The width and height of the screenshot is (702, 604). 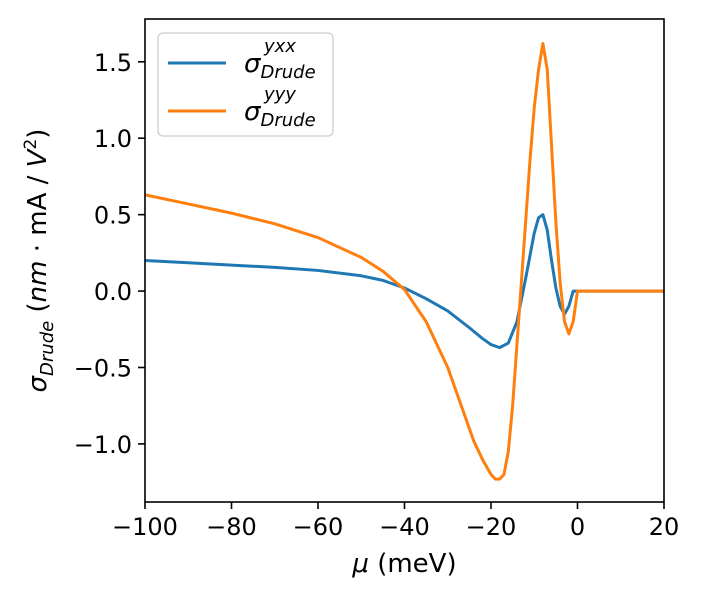 I want to click on x-tick-label: 20, so click(x=664, y=527).